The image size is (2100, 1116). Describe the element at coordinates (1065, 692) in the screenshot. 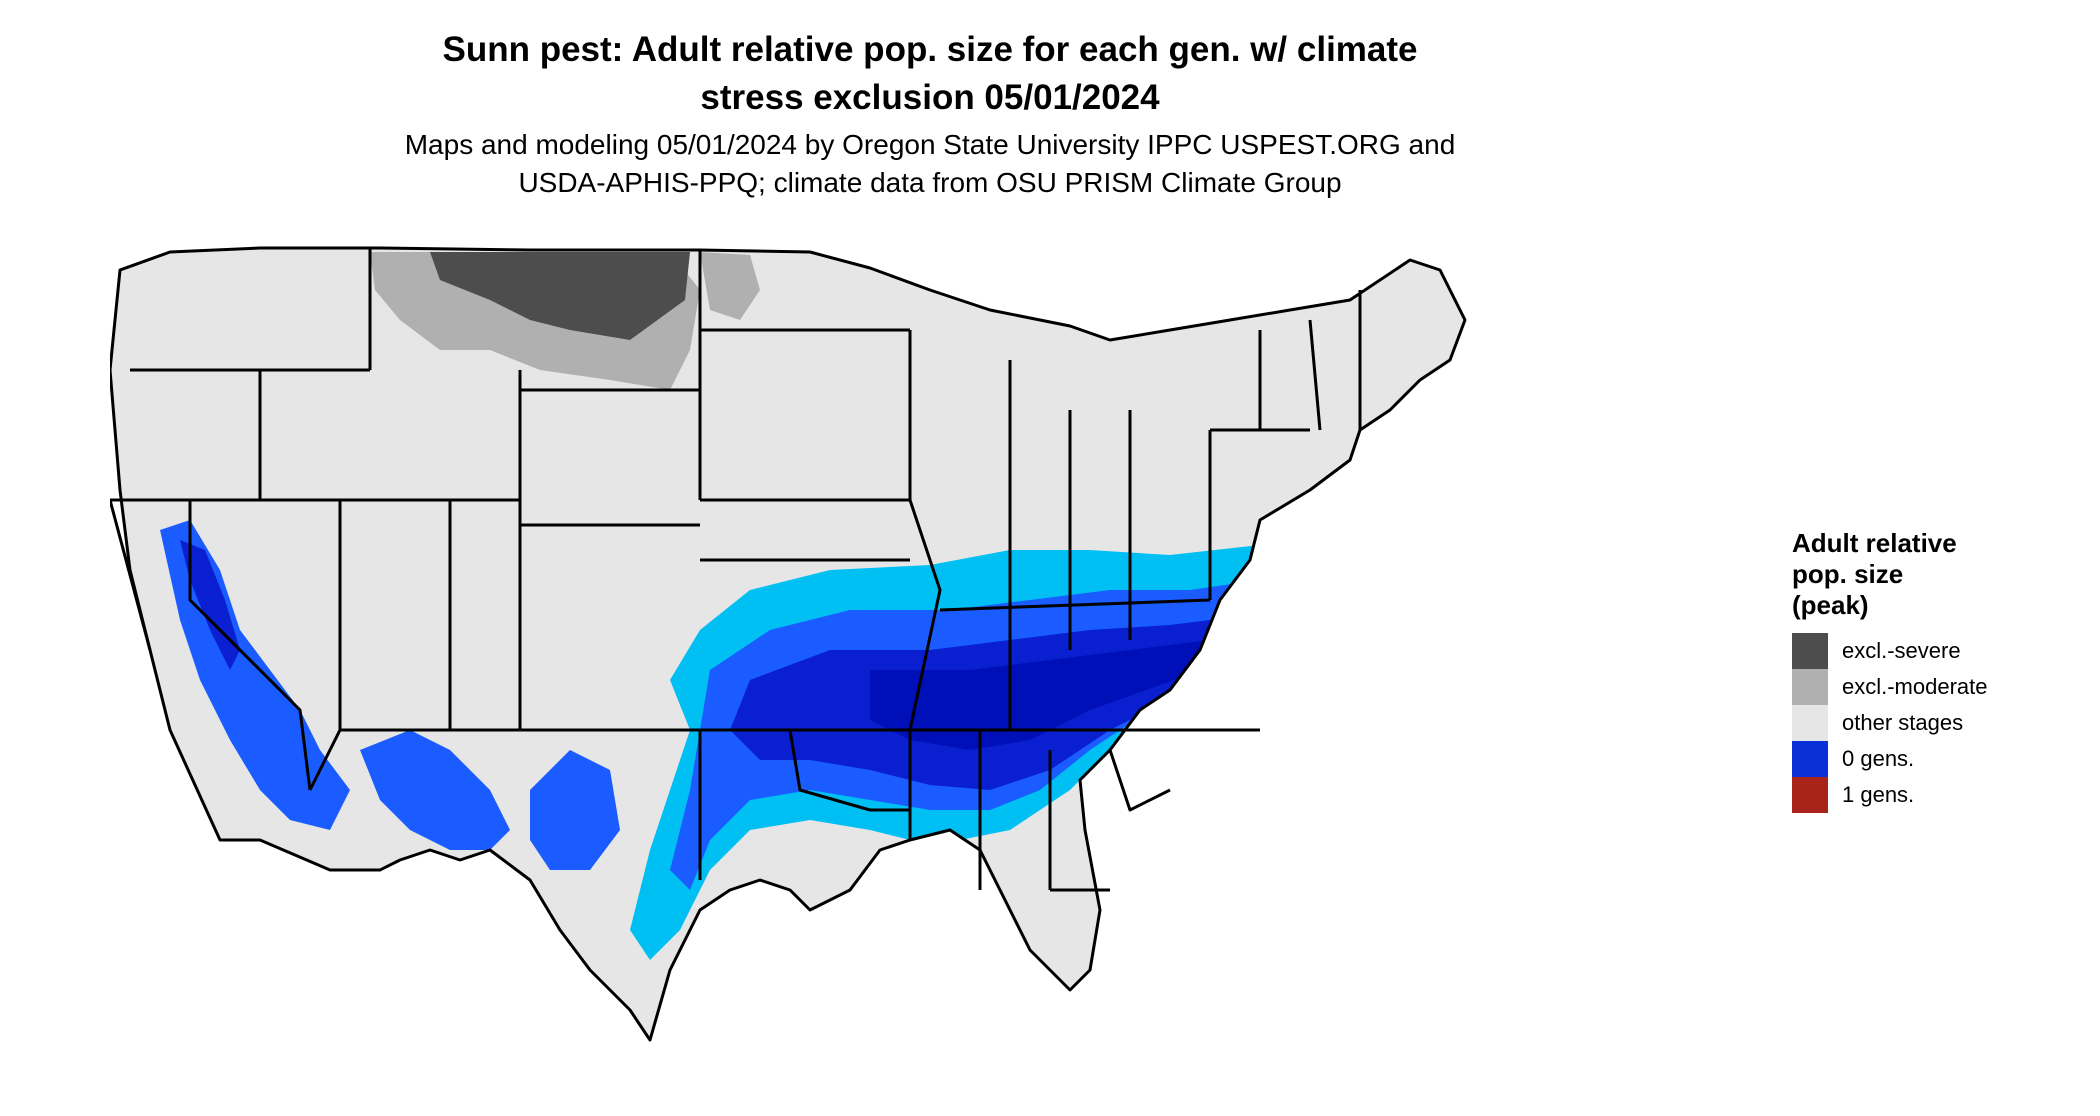

I see `zero-gens-darkest-band` at that location.